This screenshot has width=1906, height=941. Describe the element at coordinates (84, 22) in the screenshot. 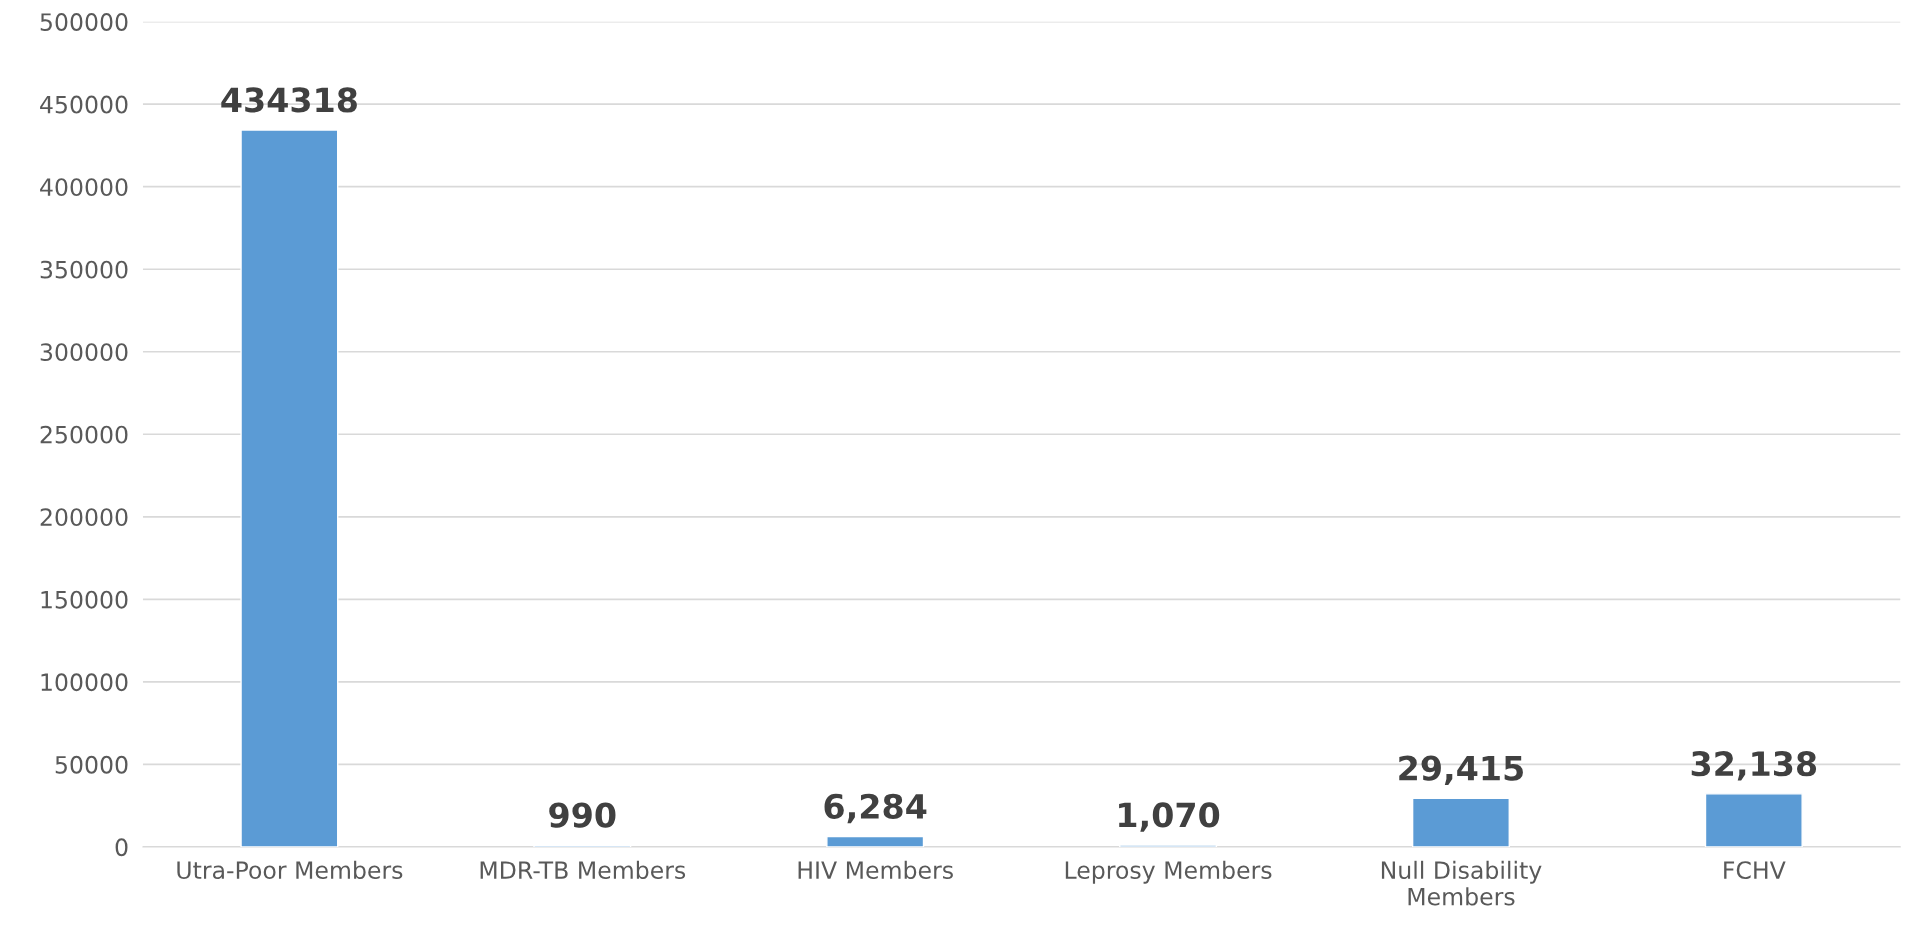

I see `y-tick-label: 500000` at that location.